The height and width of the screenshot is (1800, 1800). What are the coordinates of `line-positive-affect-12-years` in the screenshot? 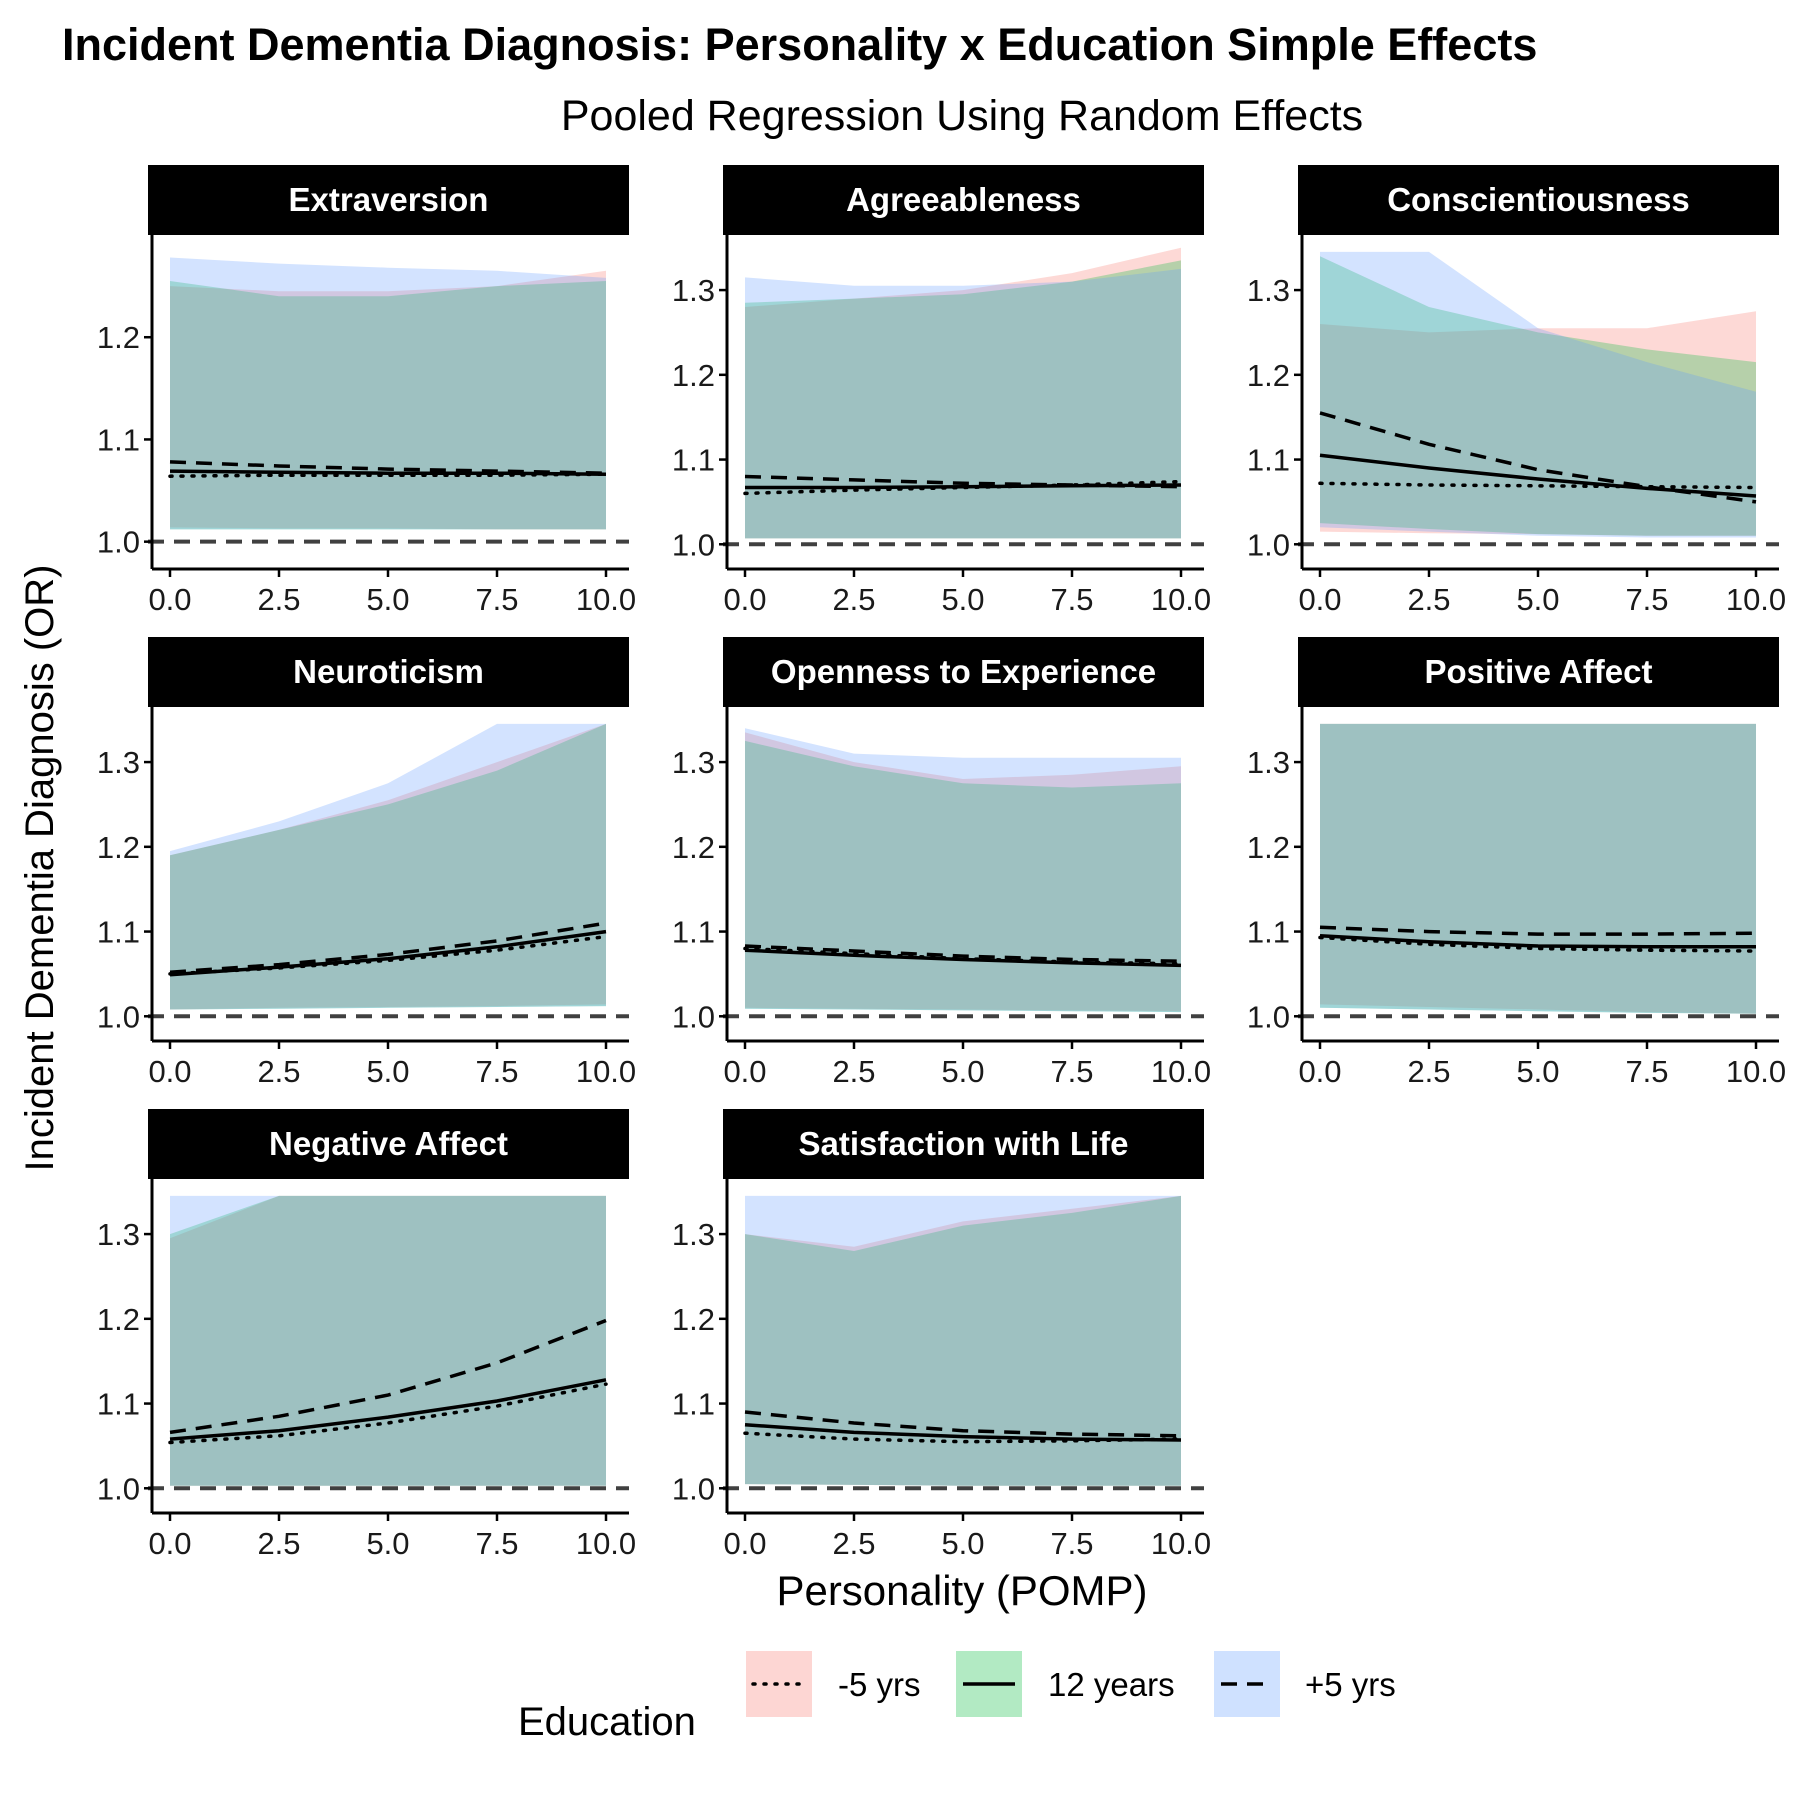 It's located at (1537, 941).